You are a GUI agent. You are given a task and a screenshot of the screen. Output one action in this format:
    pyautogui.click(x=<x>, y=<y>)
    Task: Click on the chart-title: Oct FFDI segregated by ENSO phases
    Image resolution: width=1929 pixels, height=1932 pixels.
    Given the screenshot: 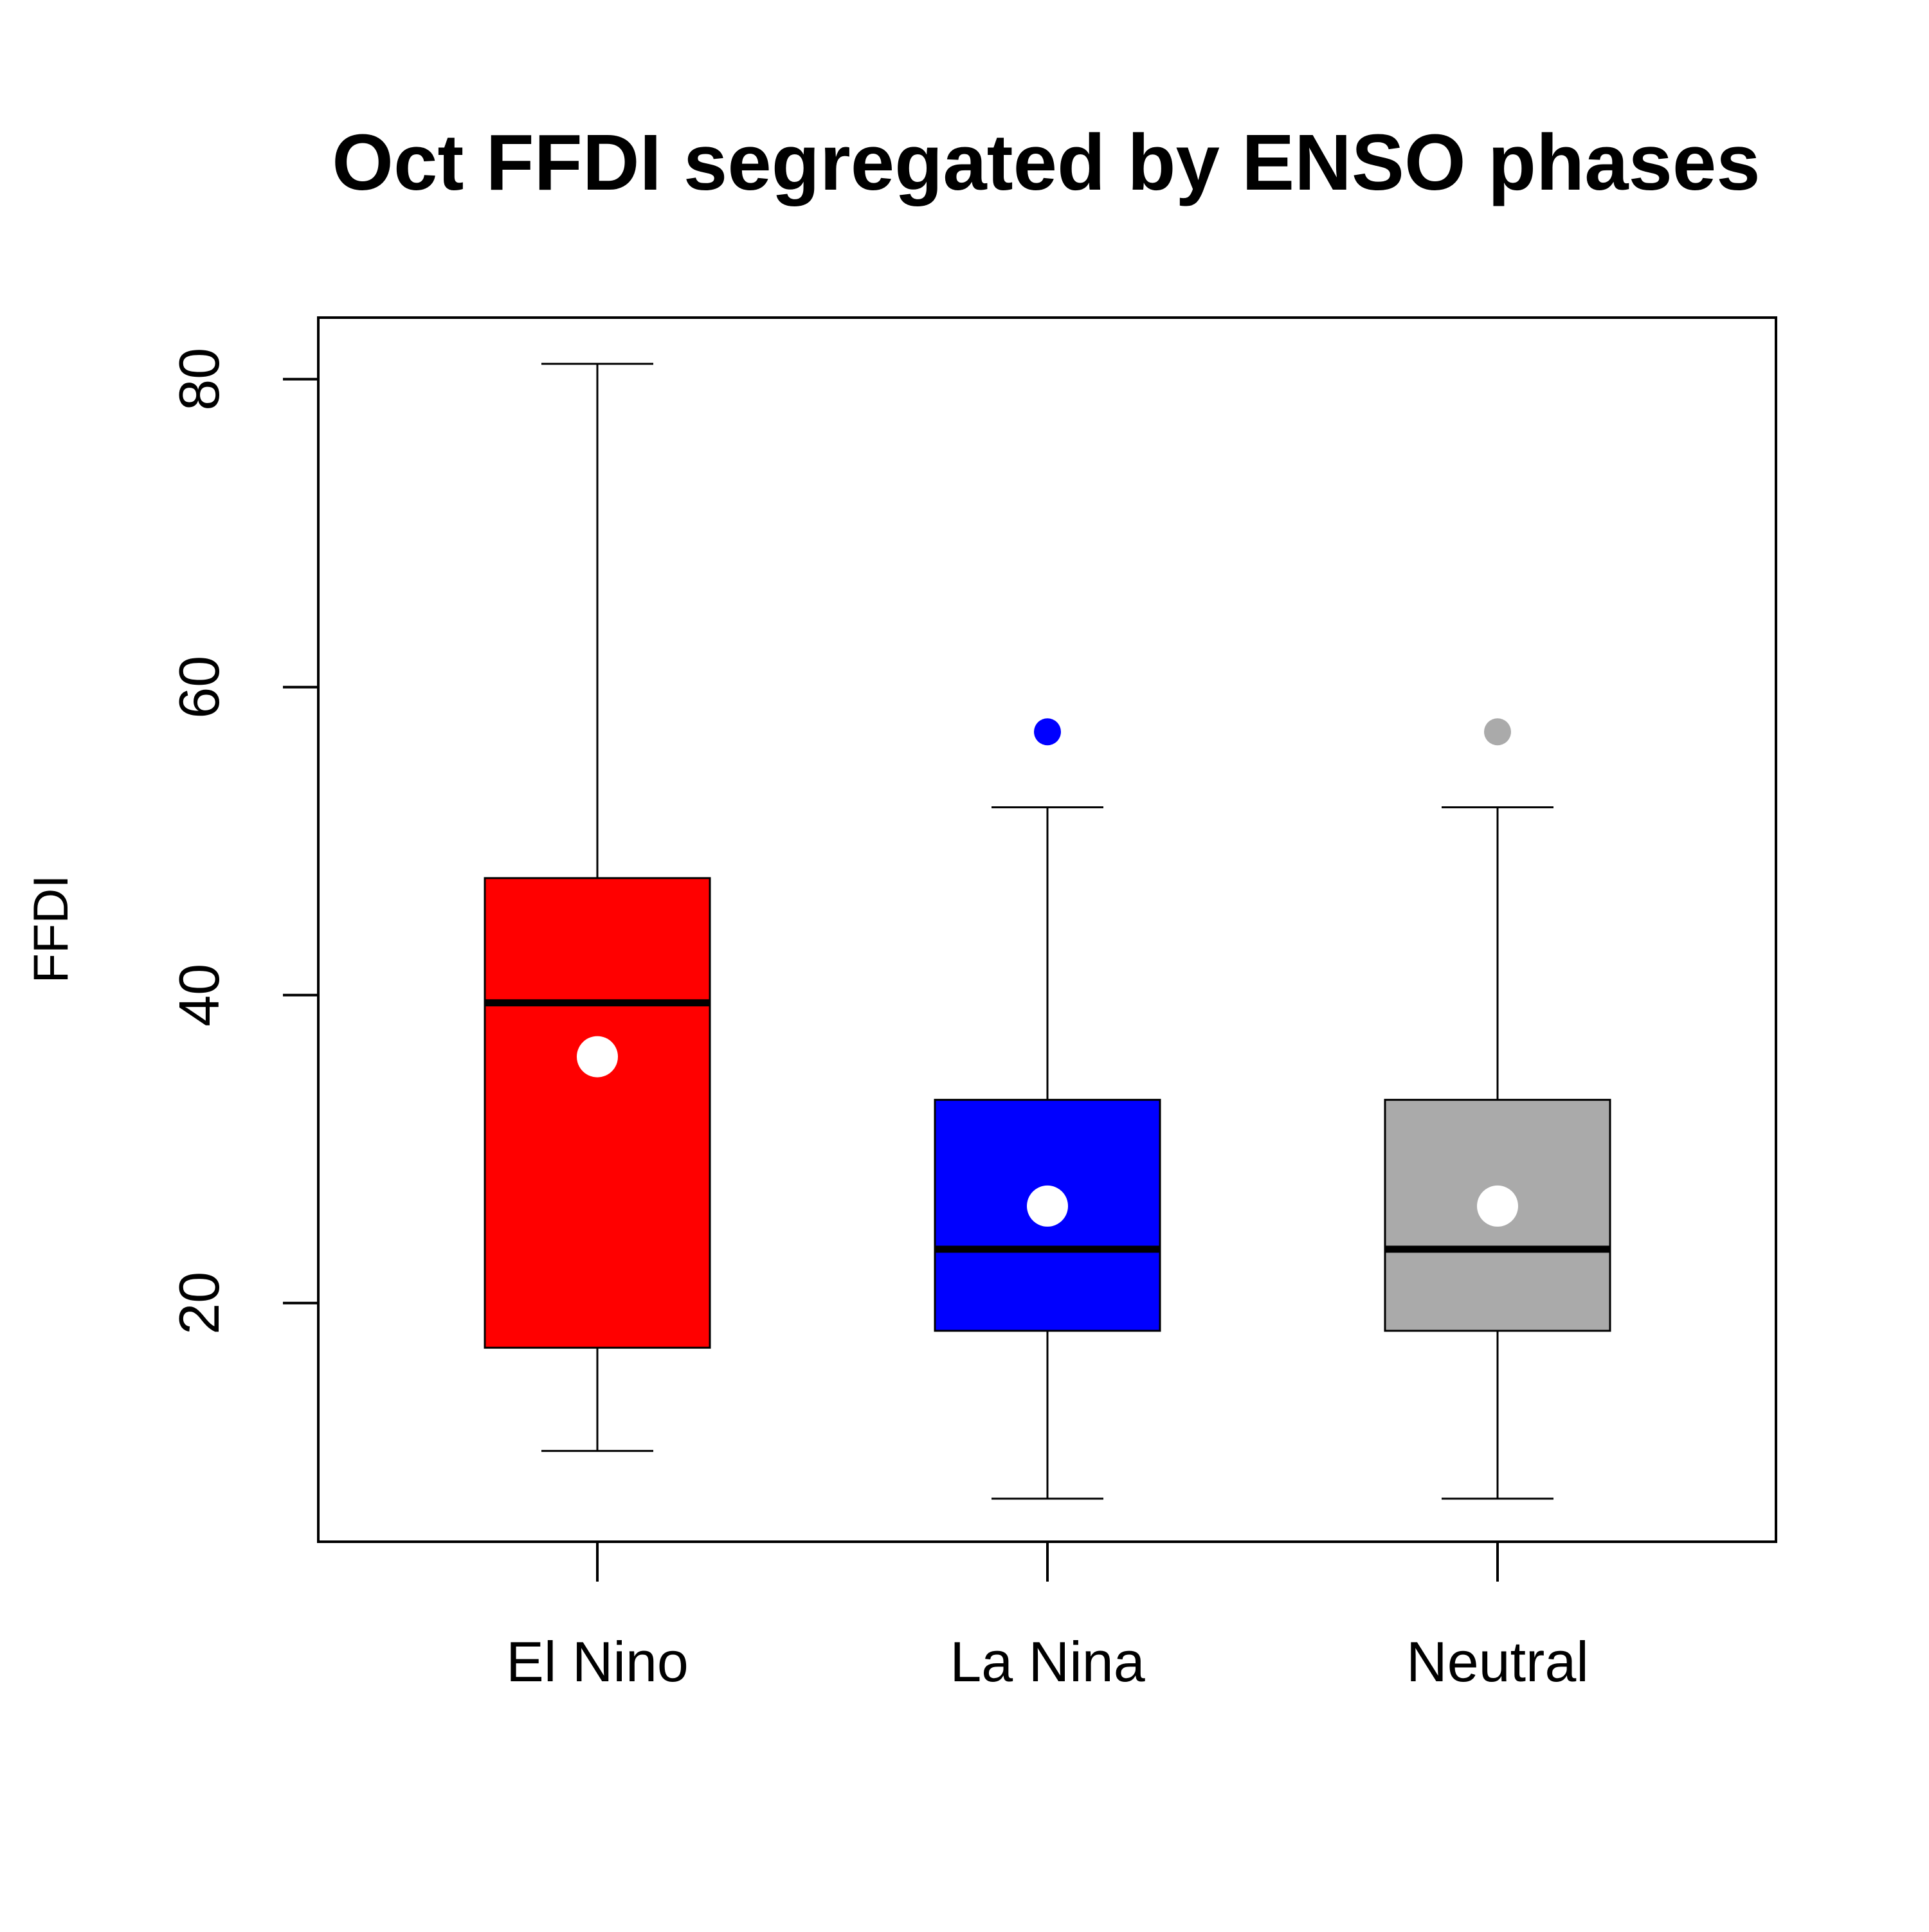 What is the action you would take?
    pyautogui.click(x=1046, y=163)
    